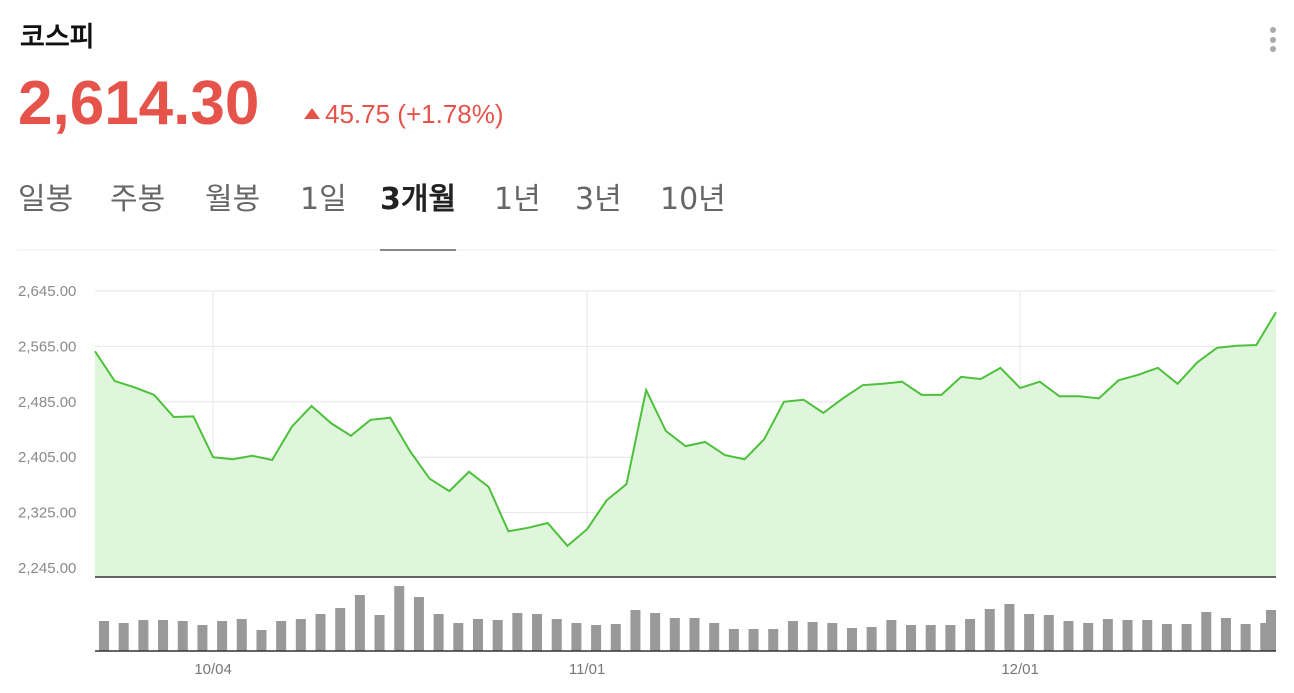 The image size is (1294, 693). I want to click on y-tick-label: 2,245.00, so click(47, 568).